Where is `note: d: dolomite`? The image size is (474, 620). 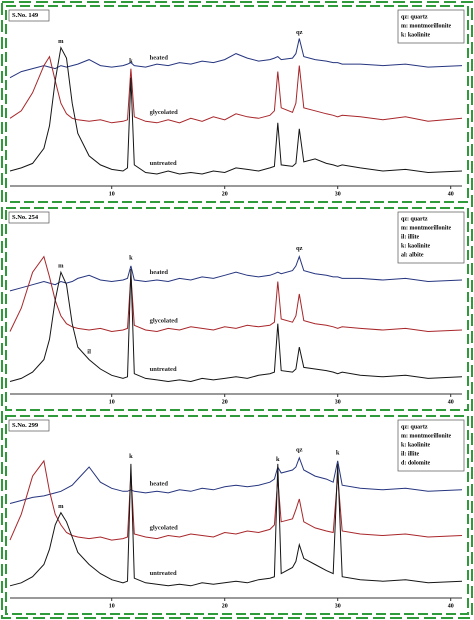
note: d: dolomite is located at coordinates (416, 463).